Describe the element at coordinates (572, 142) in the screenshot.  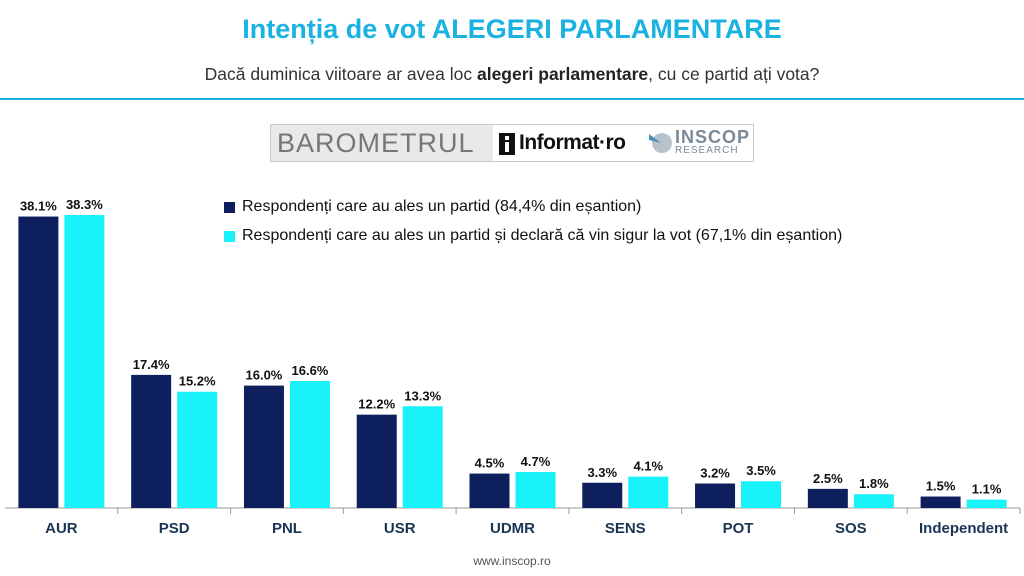
I see `informat-logo: Informat·ro` at that location.